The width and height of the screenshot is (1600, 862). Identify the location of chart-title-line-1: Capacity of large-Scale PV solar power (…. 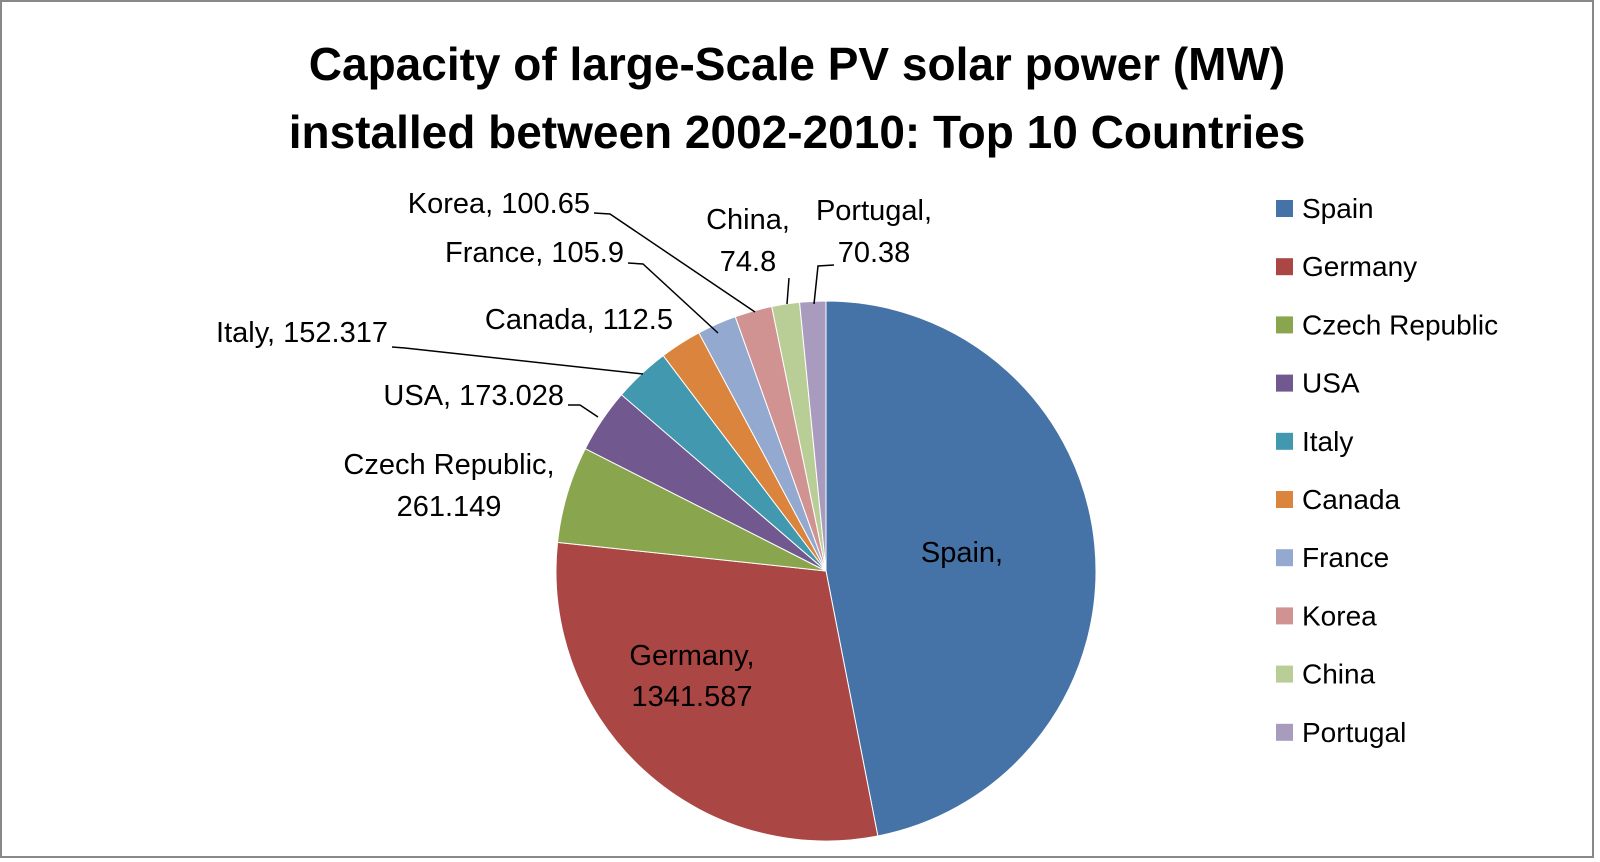
(797, 64).